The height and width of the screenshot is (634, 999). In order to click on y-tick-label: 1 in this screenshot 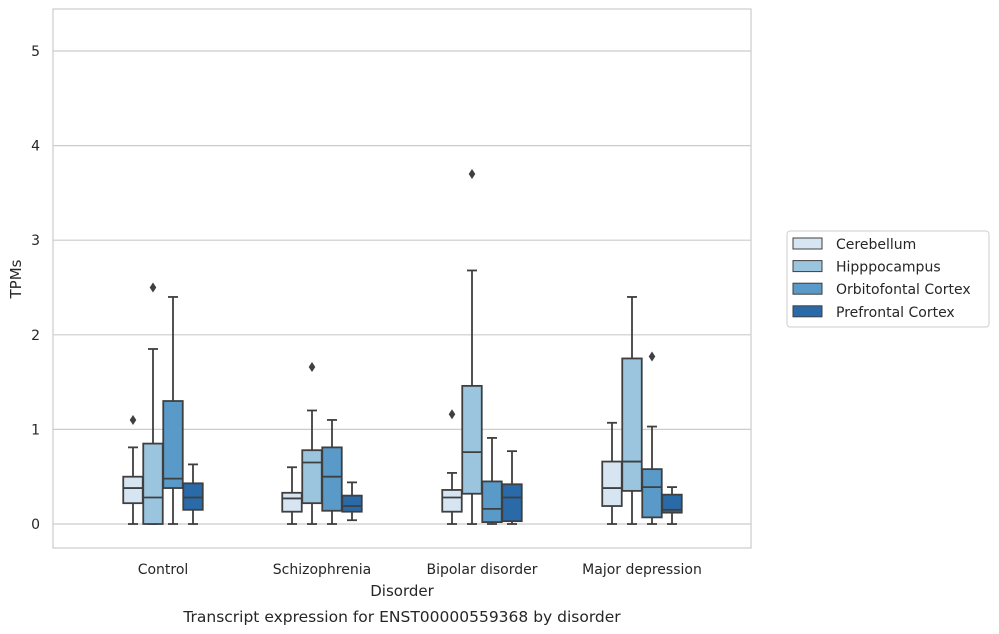, I will do `click(35, 430)`.